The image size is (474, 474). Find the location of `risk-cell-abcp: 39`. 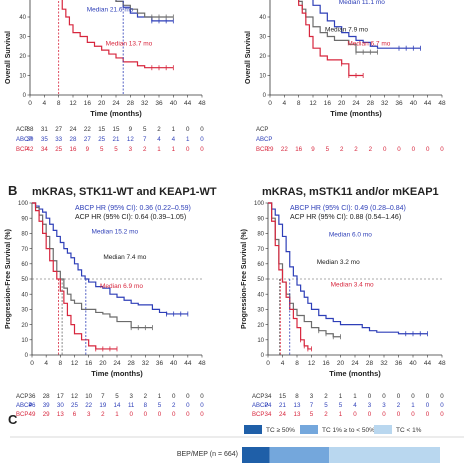

risk-cell-abcp: 39 is located at coordinates (46, 405).